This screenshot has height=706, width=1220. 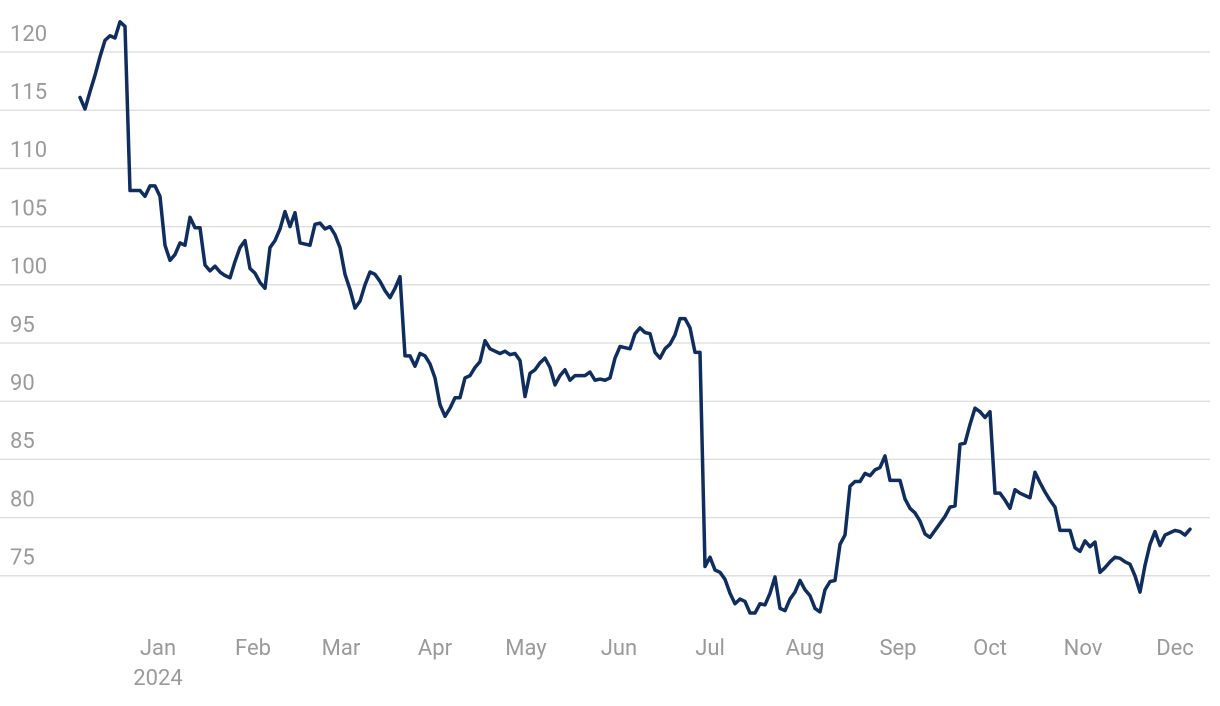 What do you see at coordinates (435, 648) in the screenshot?
I see `x-tick-label: Apr` at bounding box center [435, 648].